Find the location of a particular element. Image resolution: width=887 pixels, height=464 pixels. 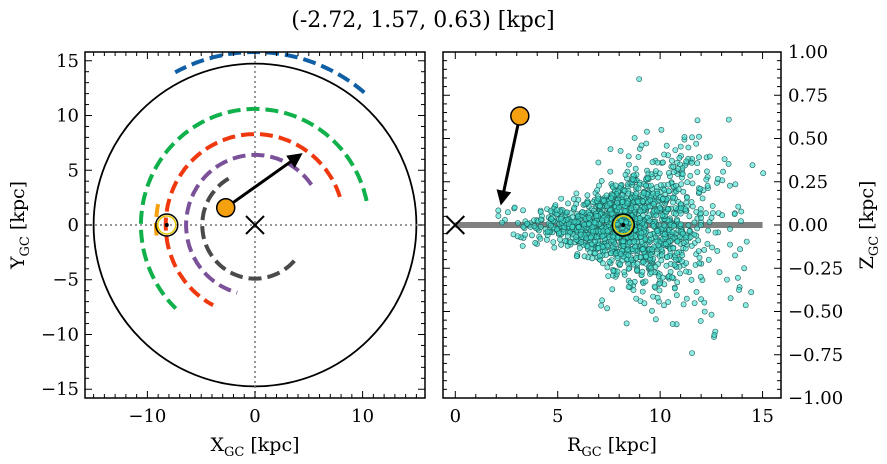

rz-ytick-label: 0.75 is located at coordinates (808, 95).